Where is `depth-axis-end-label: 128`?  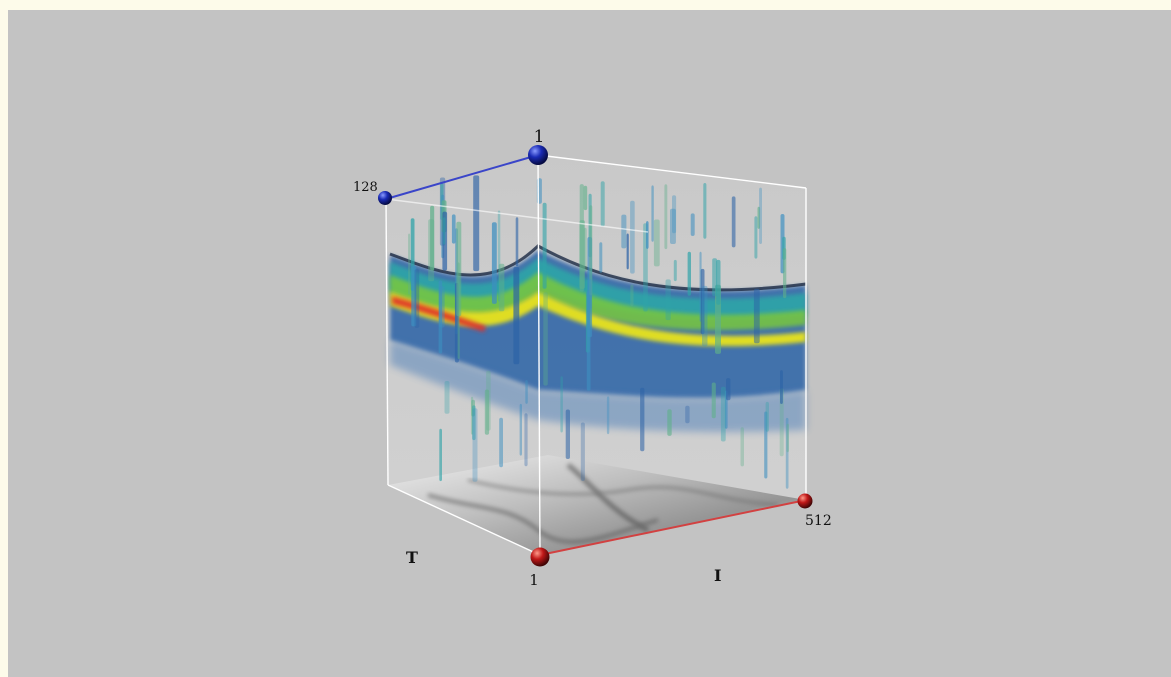
depth-axis-end-label: 128 is located at coordinates (365, 187).